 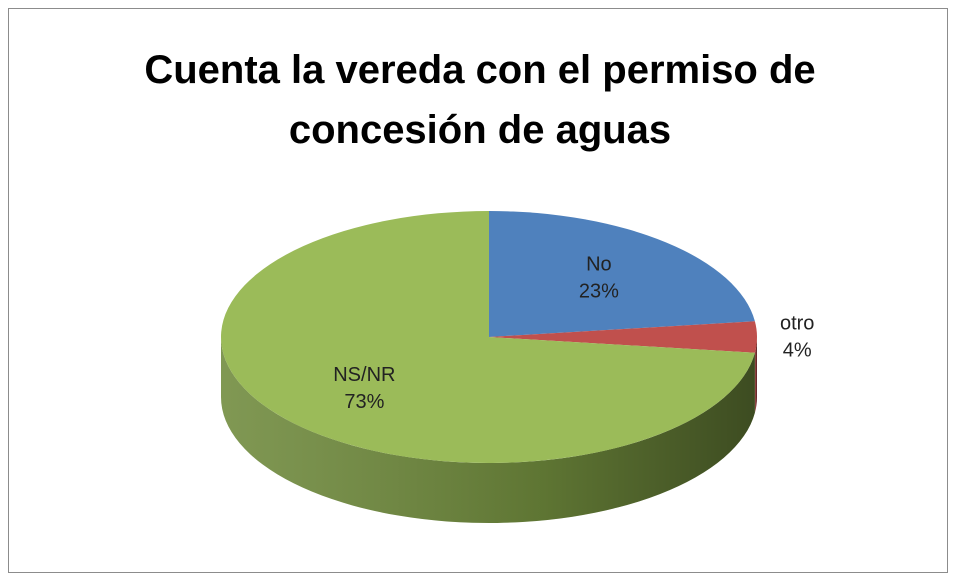 I want to click on slice-side-shade, so click(x=755, y=375).